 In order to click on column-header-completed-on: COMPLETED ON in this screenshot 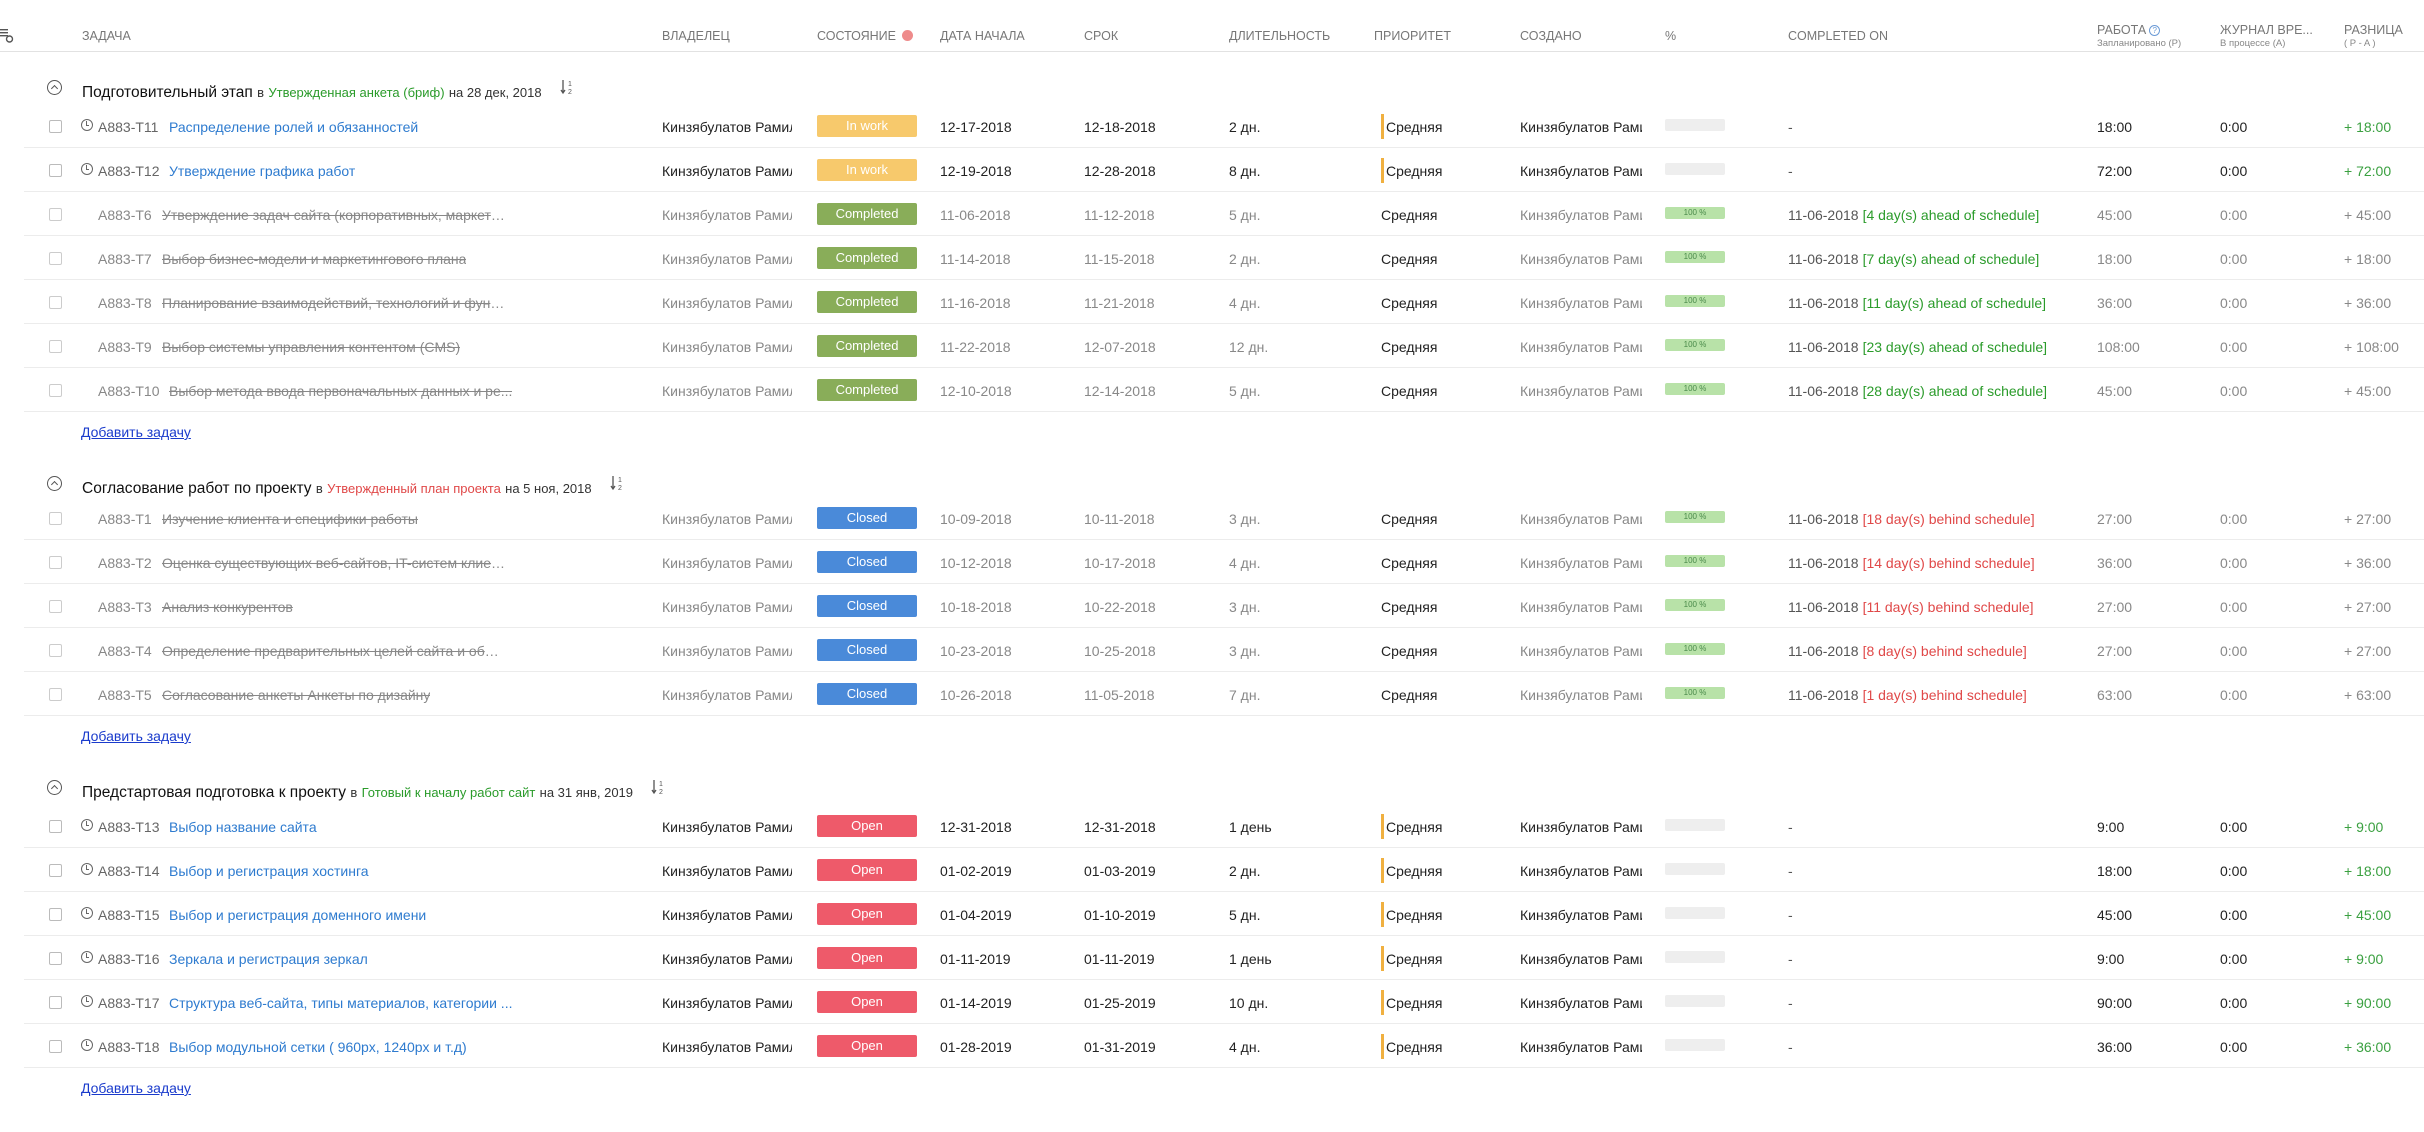, I will do `click(1838, 36)`.